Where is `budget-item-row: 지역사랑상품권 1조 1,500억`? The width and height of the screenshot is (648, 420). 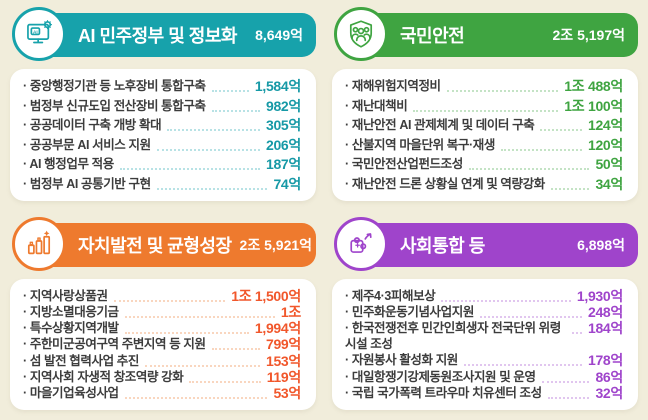
budget-item-row: 지역사랑상품권 1조 1,500억 is located at coordinates (162, 296).